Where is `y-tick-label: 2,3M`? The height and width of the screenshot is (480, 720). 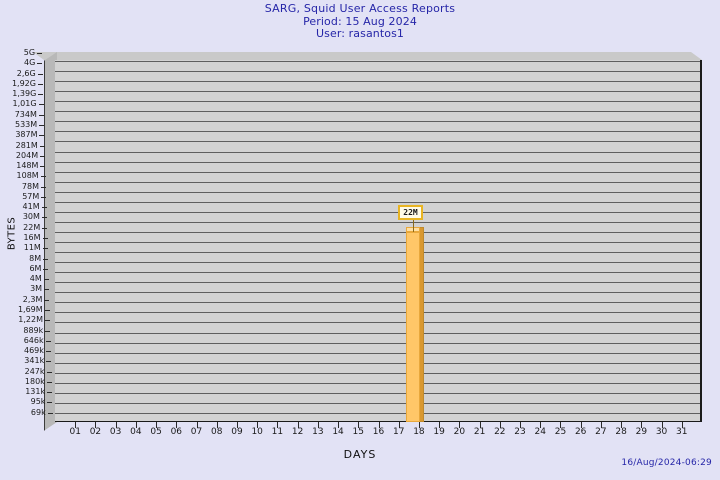
y-tick-label: 2,3M is located at coordinates (32, 299).